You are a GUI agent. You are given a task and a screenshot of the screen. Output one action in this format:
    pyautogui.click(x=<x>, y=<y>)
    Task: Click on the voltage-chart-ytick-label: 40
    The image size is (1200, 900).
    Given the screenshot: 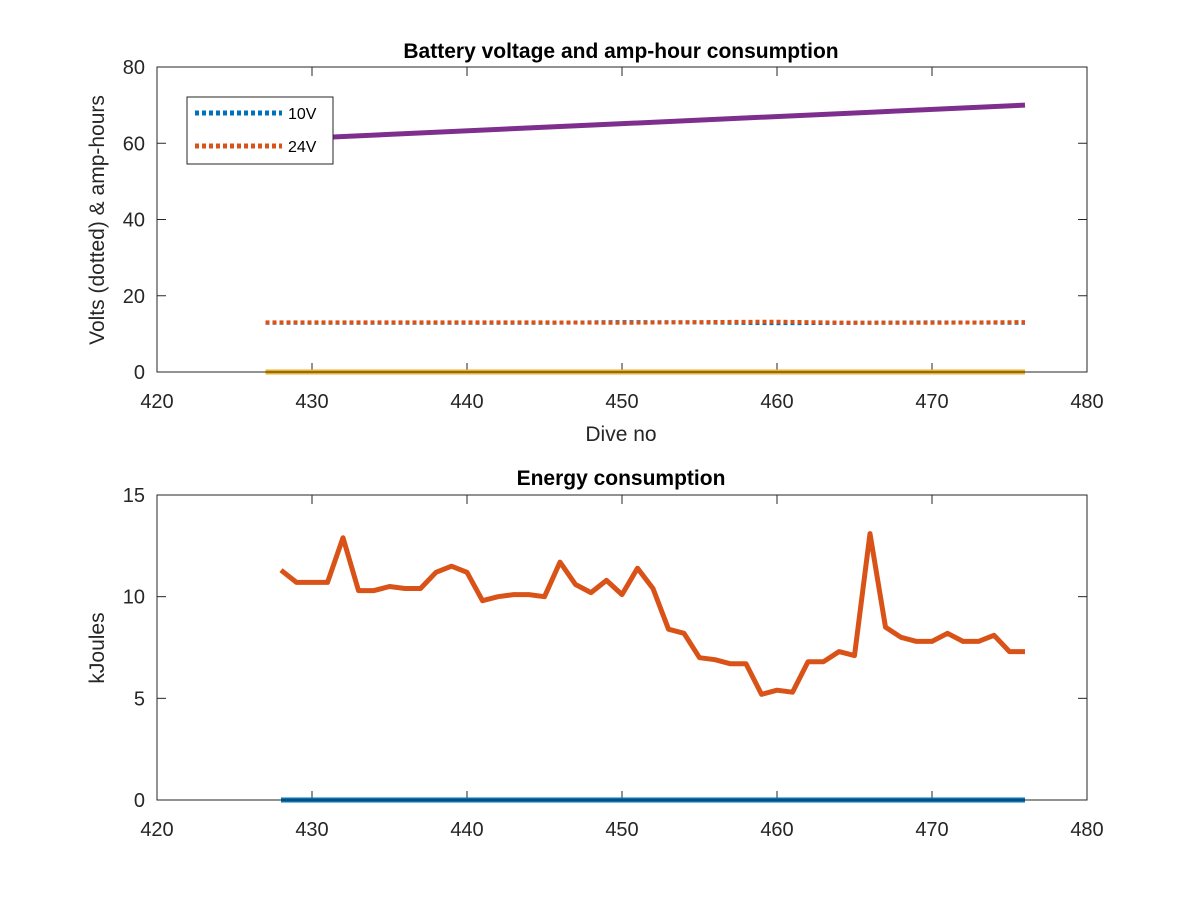 What is the action you would take?
    pyautogui.click(x=134, y=221)
    